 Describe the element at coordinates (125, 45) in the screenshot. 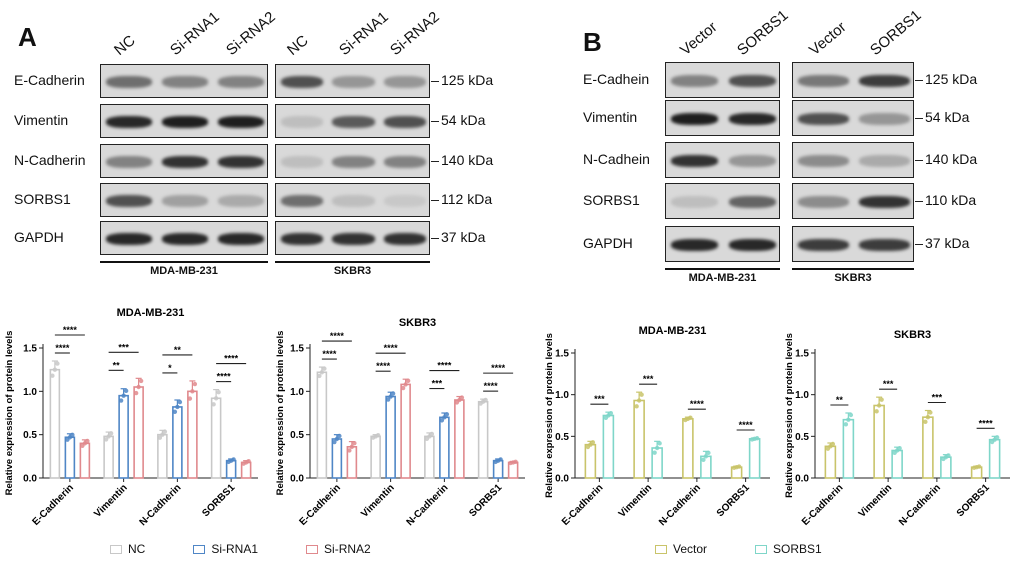

I see `lane-label: NC` at that location.